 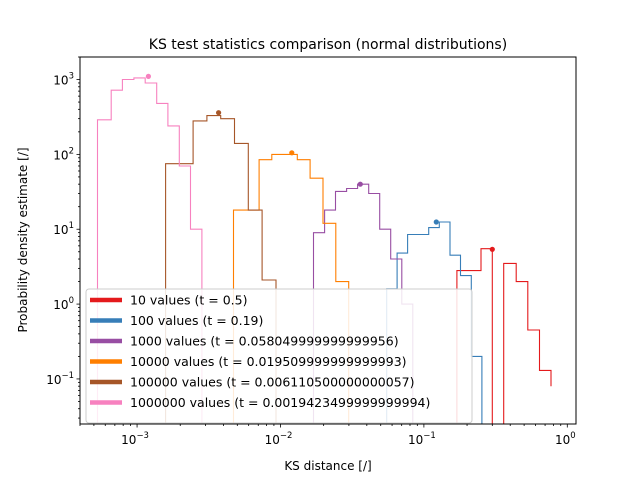 I want to click on x-tick-label: 10⁻³, so click(x=135, y=439).